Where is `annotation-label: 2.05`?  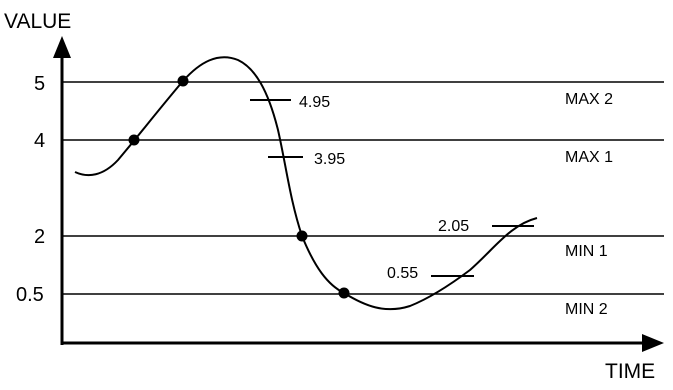 annotation-label: 2.05 is located at coordinates (453, 226).